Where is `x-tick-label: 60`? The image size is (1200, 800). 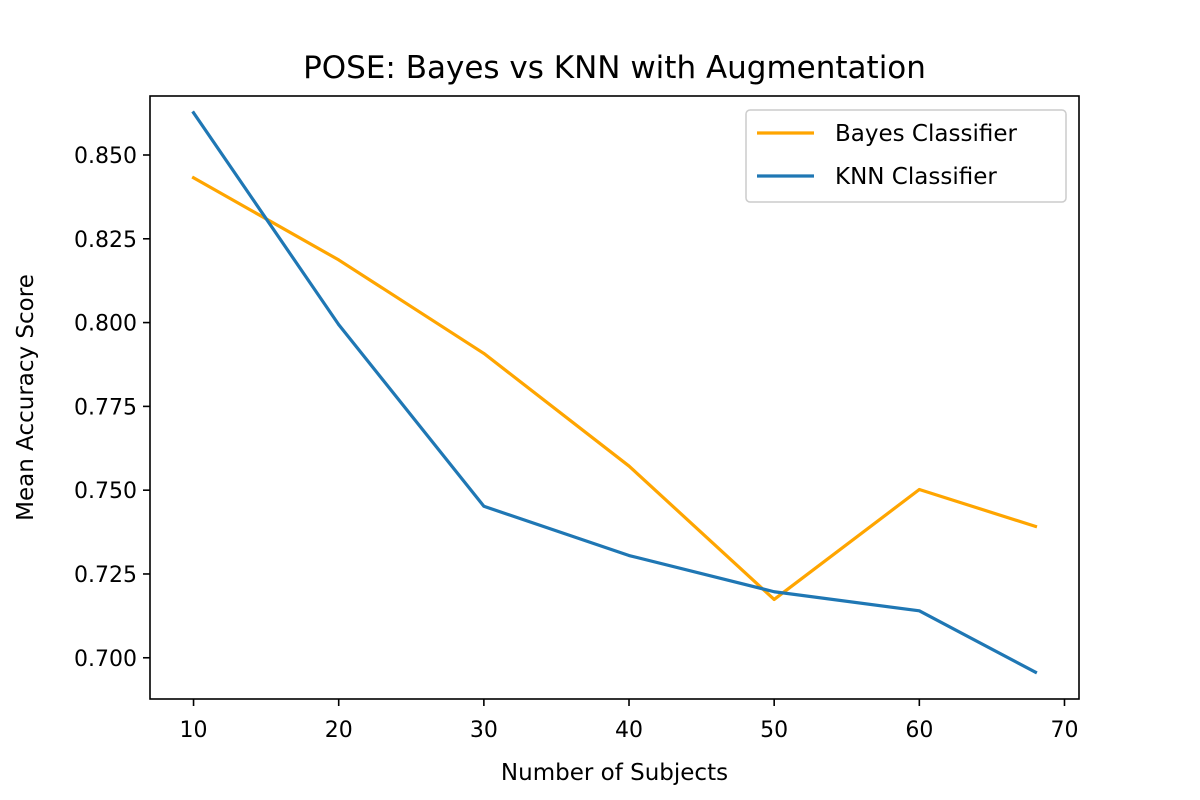
x-tick-label: 60 is located at coordinates (919, 730).